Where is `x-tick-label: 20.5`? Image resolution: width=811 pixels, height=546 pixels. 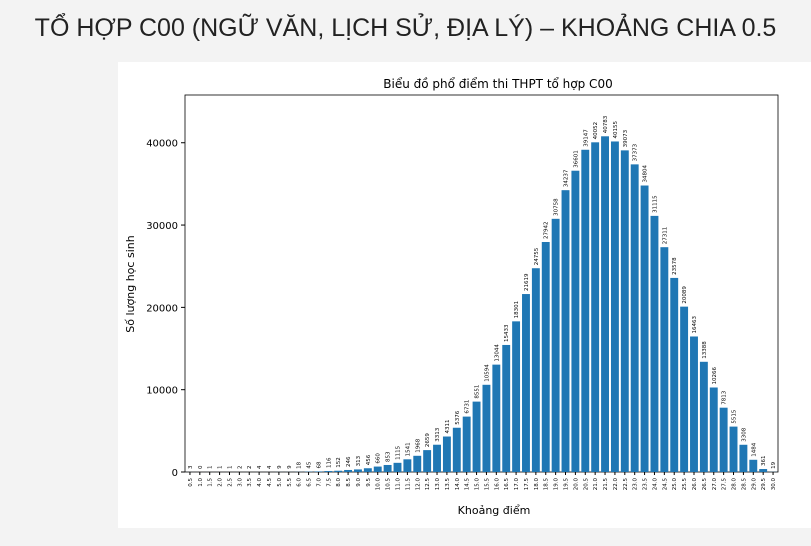 x-tick-label: 20.5 is located at coordinates (586, 484).